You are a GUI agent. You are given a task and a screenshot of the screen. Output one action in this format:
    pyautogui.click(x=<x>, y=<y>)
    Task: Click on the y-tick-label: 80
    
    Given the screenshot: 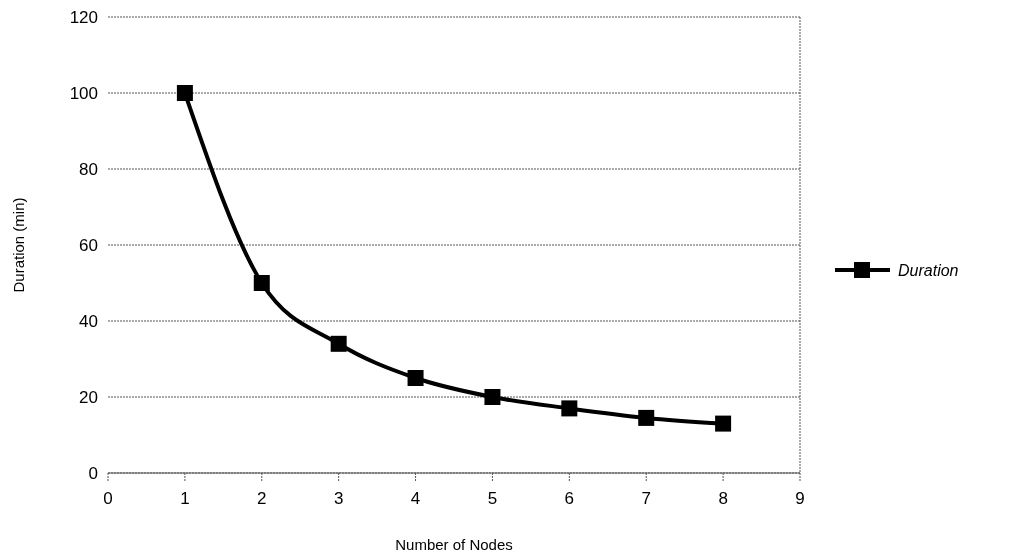 What is the action you would take?
    pyautogui.click(x=88, y=169)
    